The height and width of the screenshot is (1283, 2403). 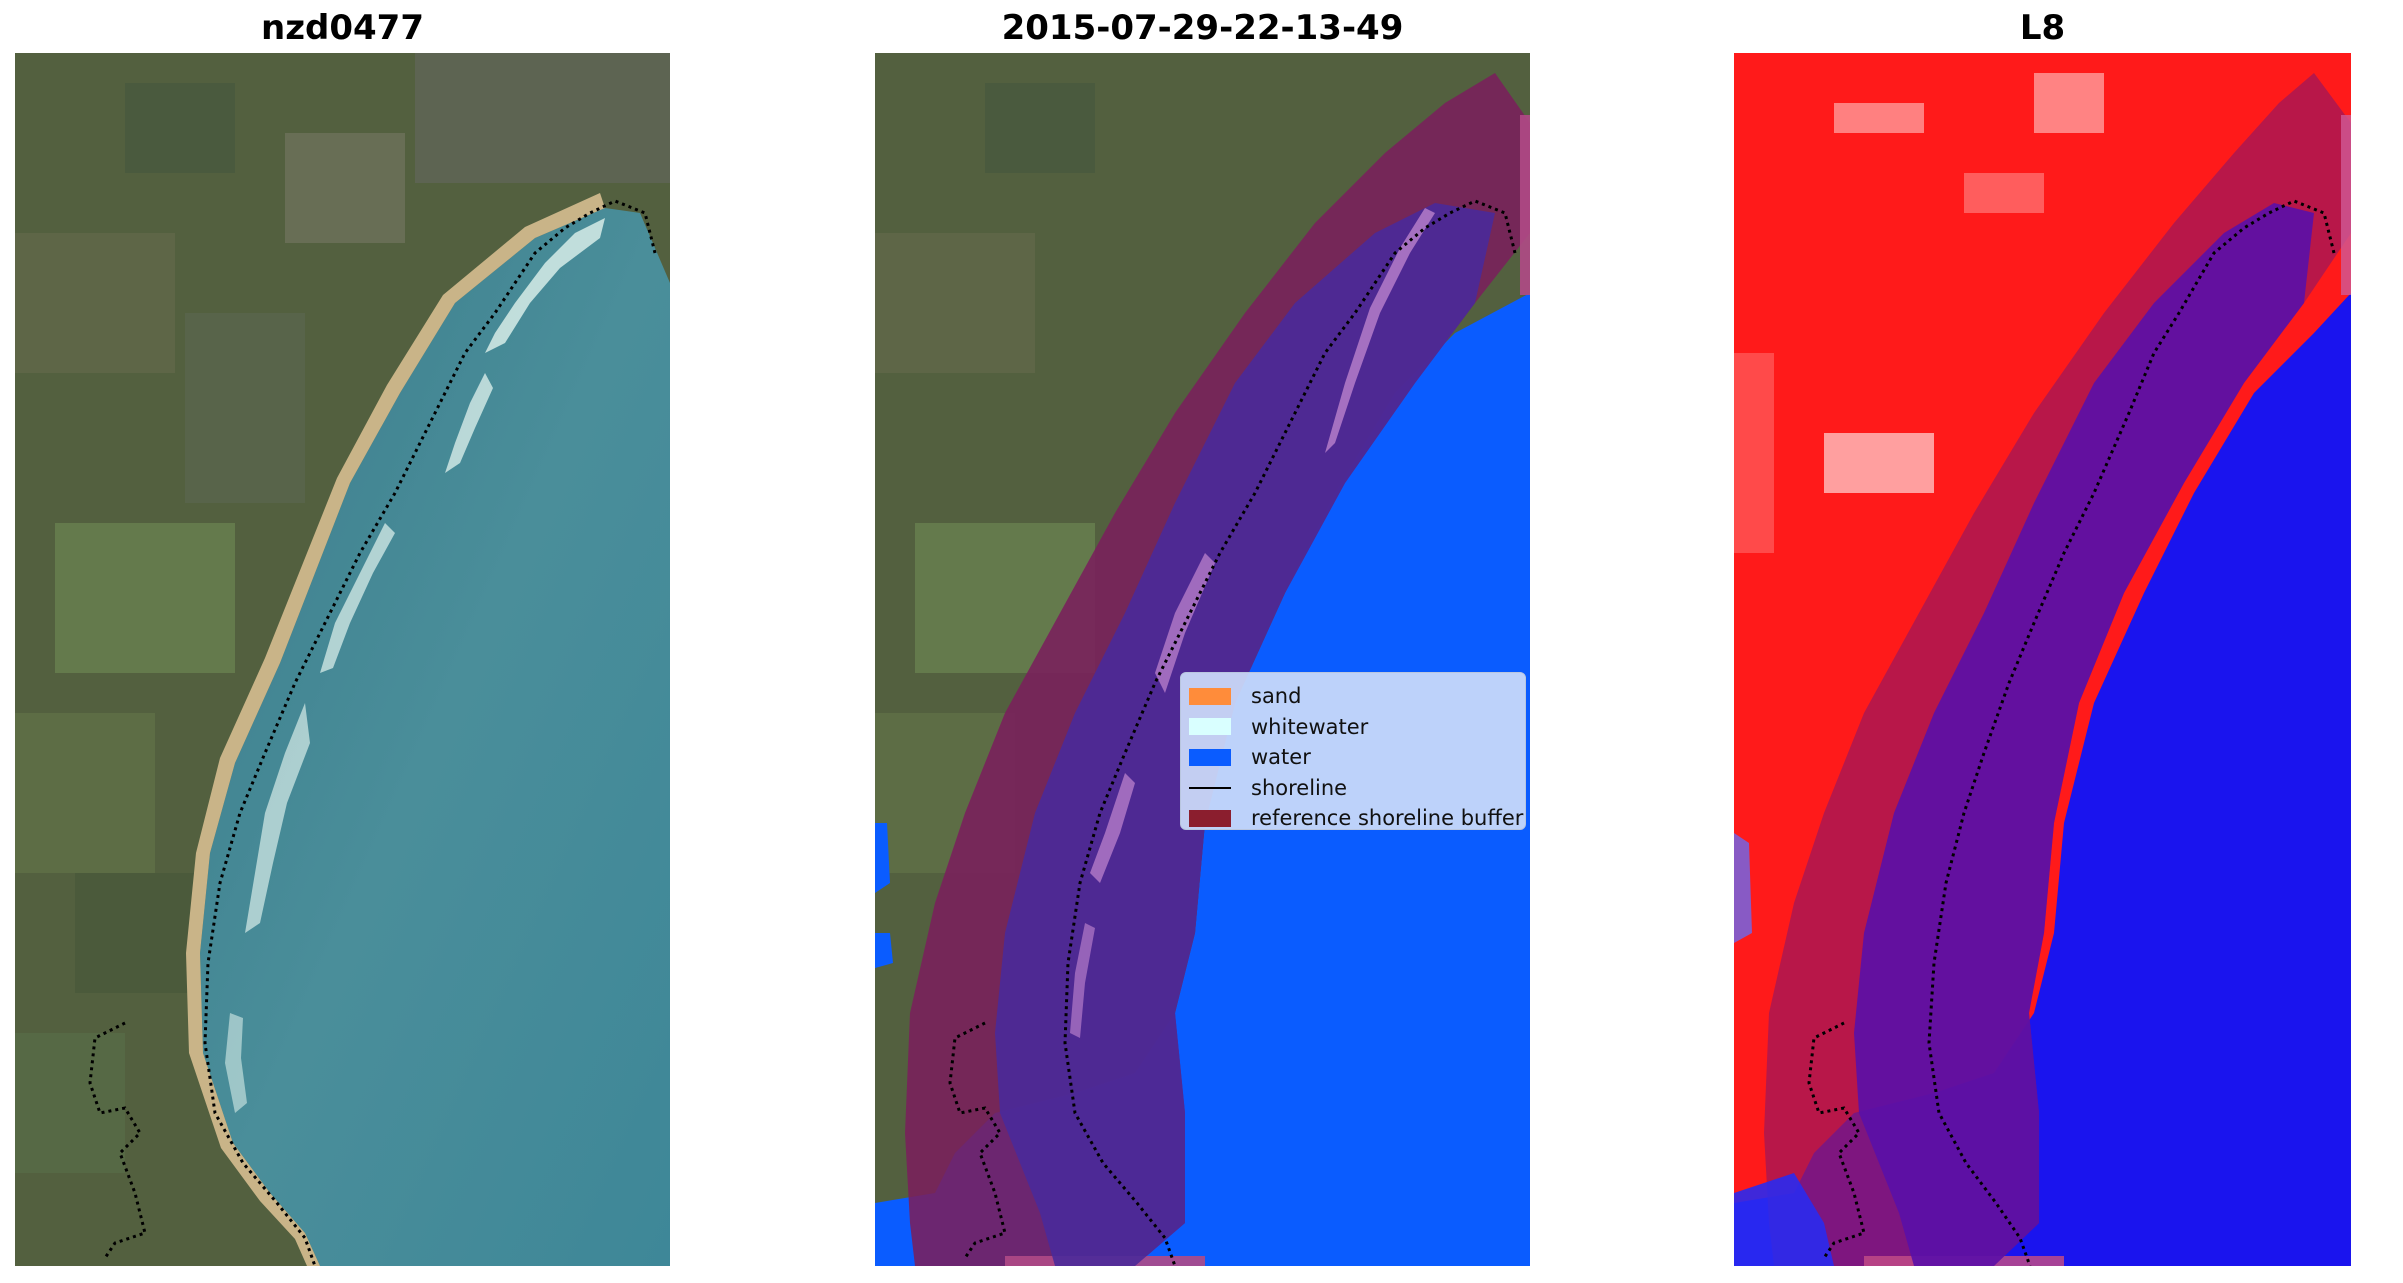 What do you see at coordinates (1281, 757) in the screenshot?
I see `legend-label: water` at bounding box center [1281, 757].